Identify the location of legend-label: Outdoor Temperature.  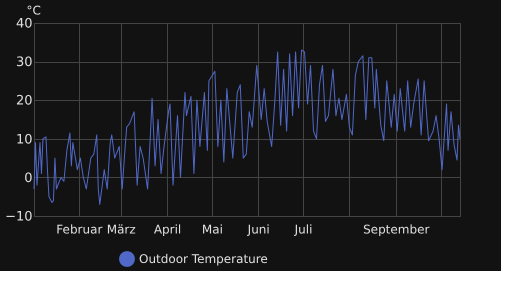
(203, 259).